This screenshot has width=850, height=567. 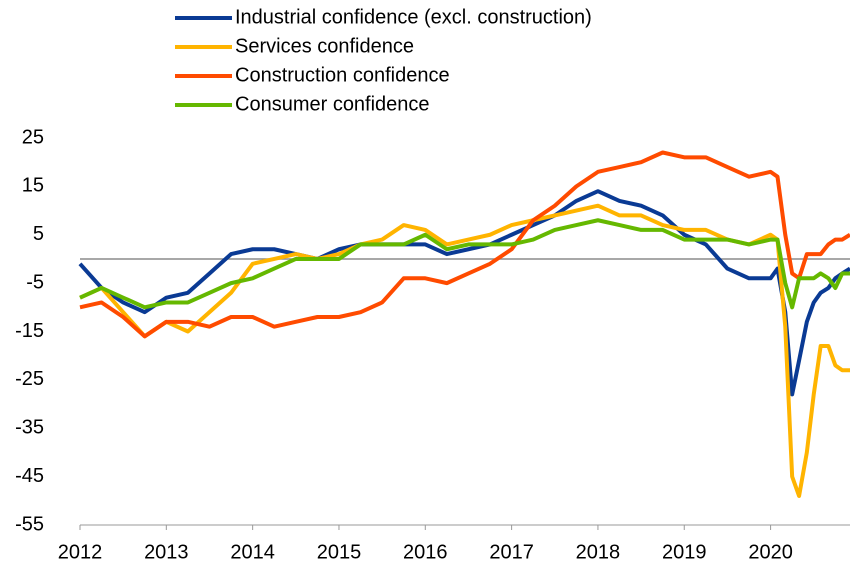 I want to click on y-tick-label: -35, so click(x=29, y=428).